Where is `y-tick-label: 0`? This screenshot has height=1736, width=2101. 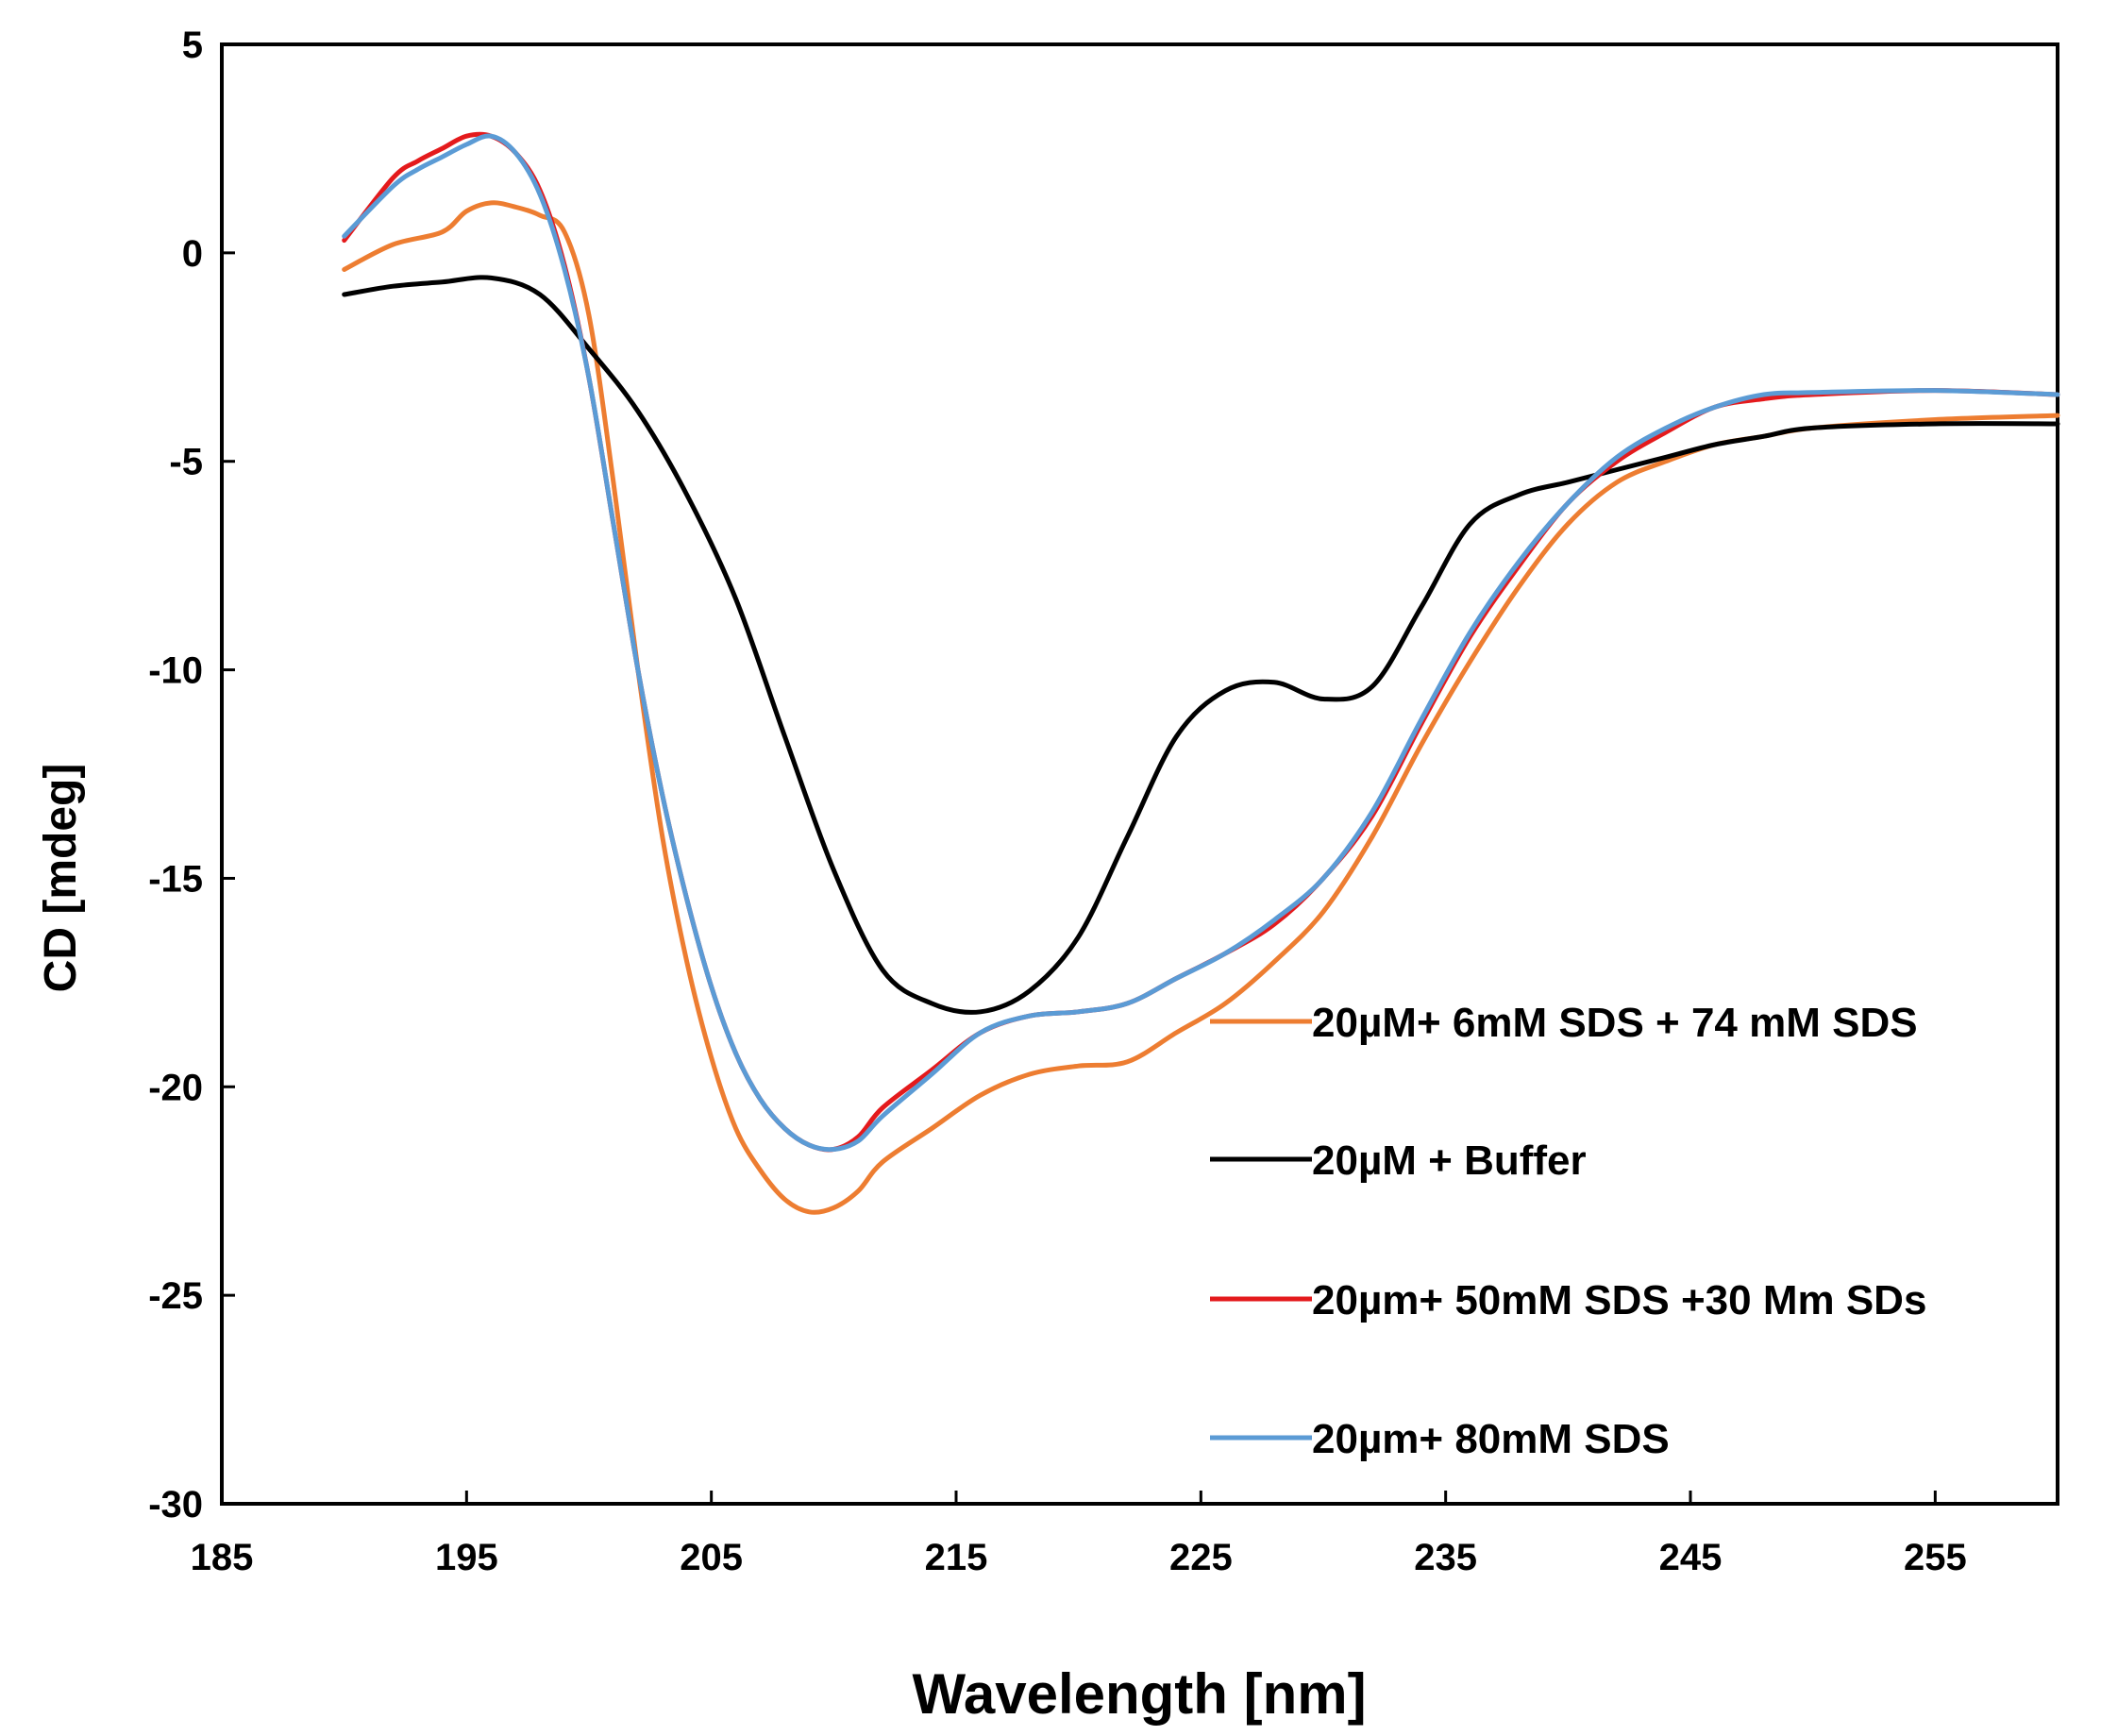
y-tick-label: 0 is located at coordinates (192, 254).